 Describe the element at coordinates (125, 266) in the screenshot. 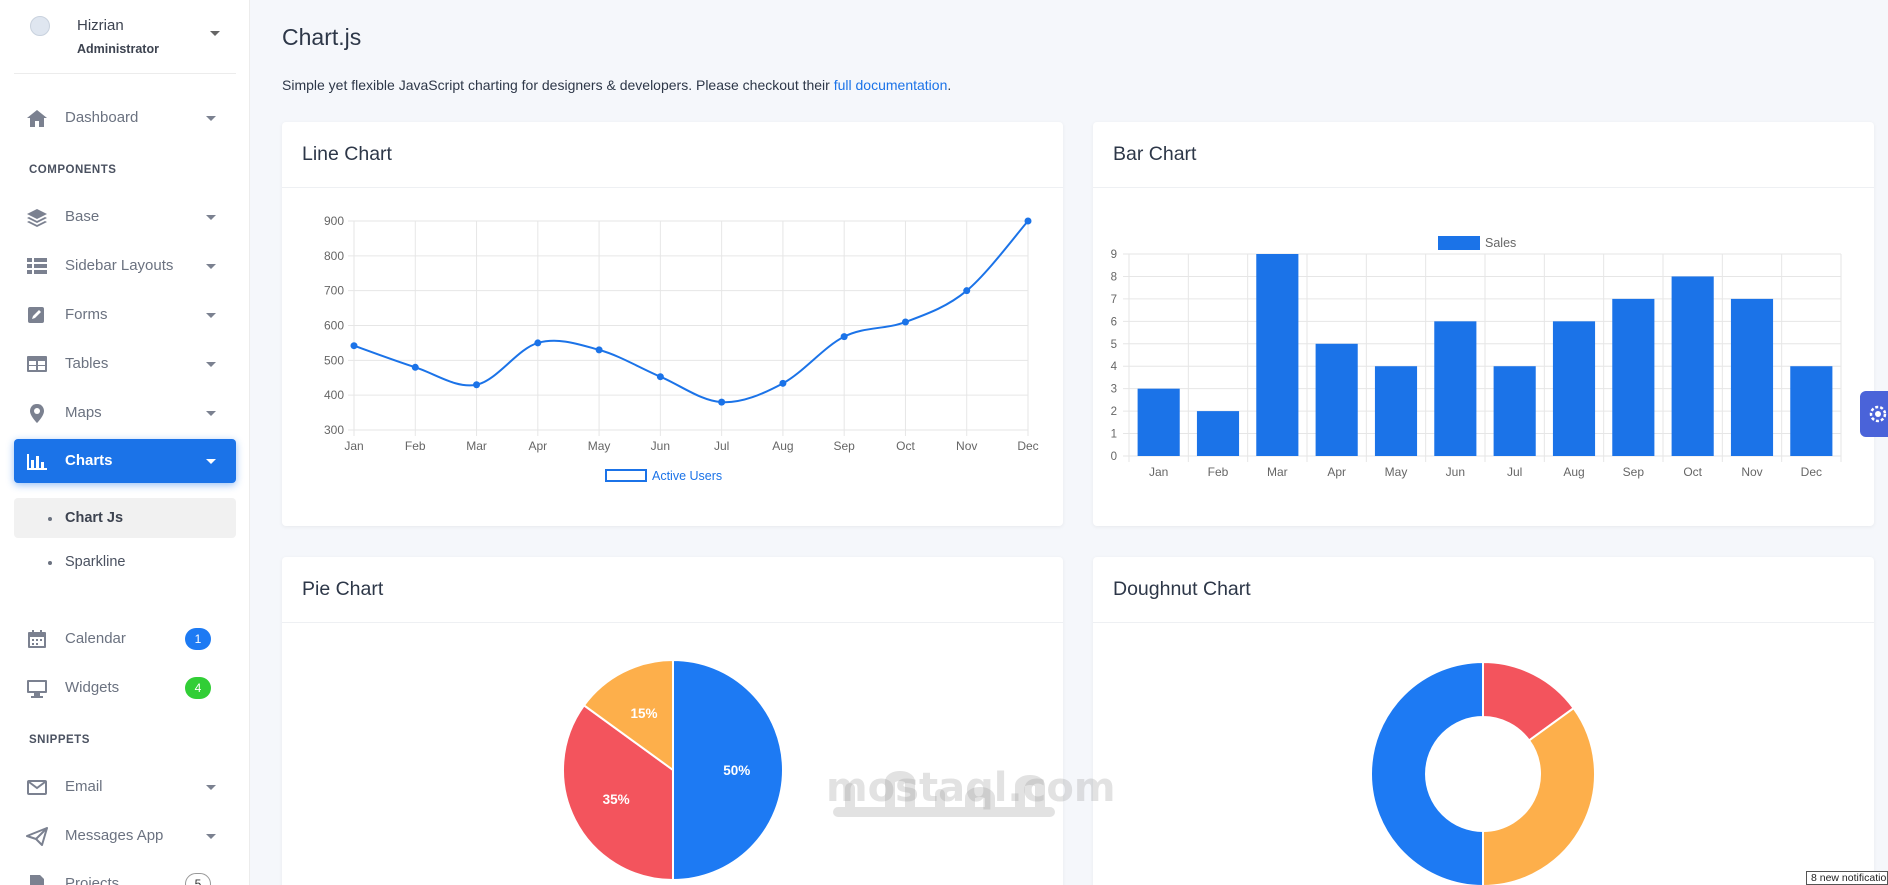

I see `sidebar-item-sidebar-layouts: Sidebar Layouts` at that location.